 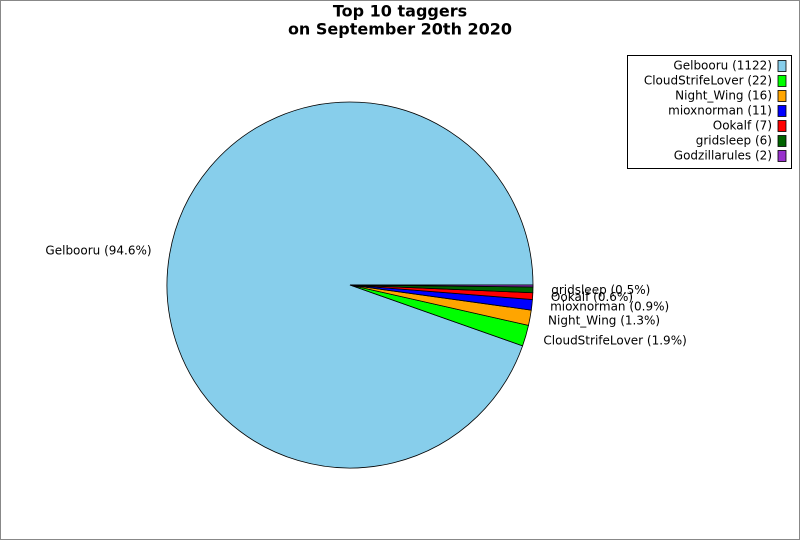 What do you see at coordinates (609, 306) in the screenshot?
I see `slice-label: mioxnorman (0.9%)` at bounding box center [609, 306].